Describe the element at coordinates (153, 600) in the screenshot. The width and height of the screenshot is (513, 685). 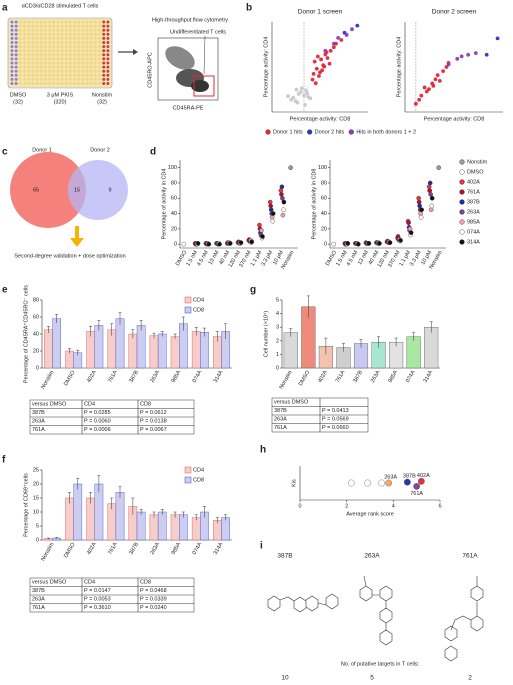
I see `table-cell: P = 0.0339` at that location.